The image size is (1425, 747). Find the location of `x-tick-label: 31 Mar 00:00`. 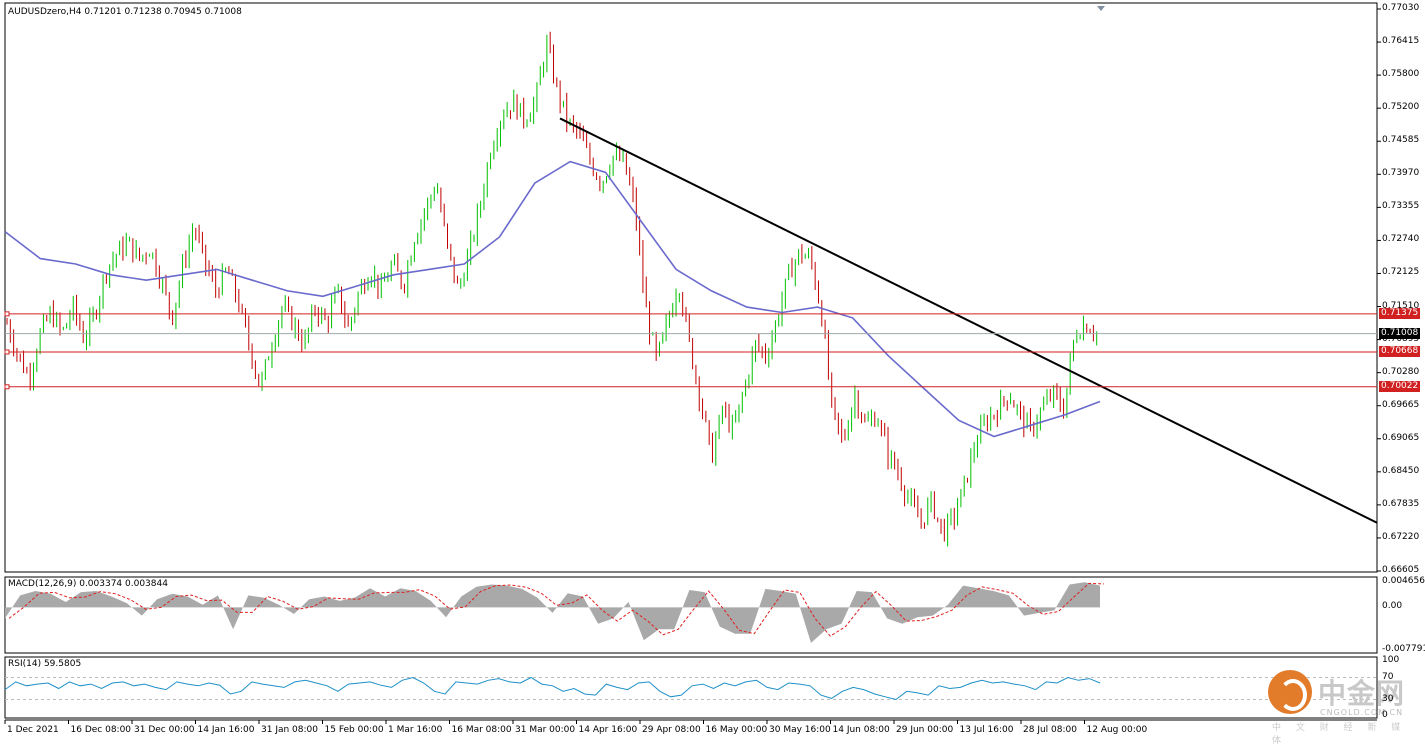

x-tick-label: 31 Mar 00:00 is located at coordinates (545, 730).